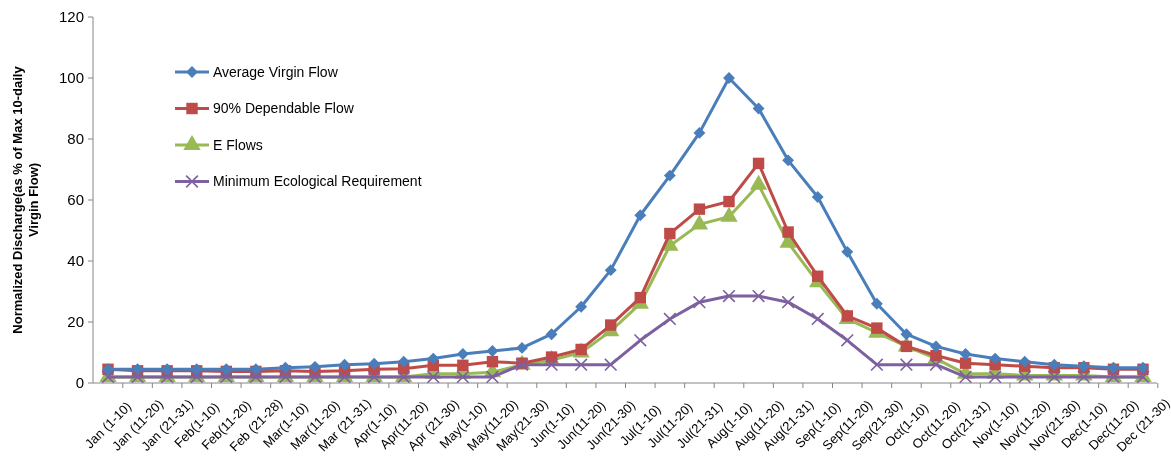  I want to click on y-tick-label: 60, so click(75, 200).